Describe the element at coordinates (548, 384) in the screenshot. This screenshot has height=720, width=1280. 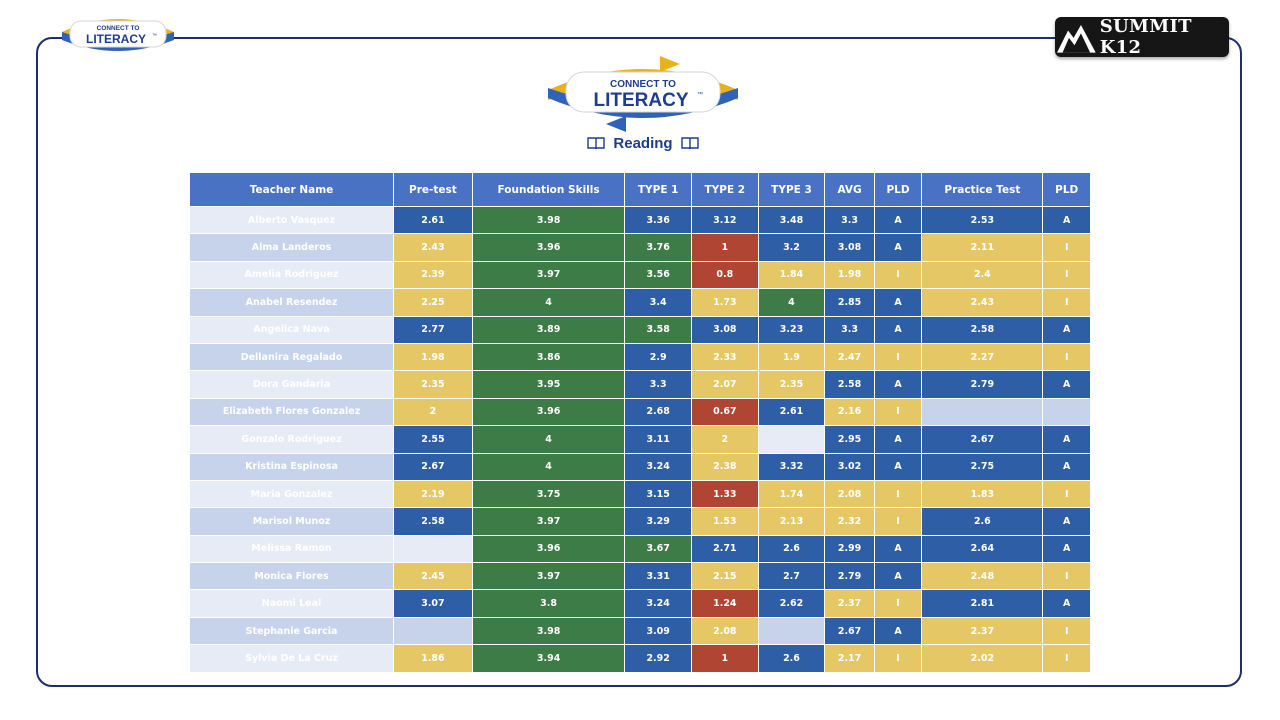
I see `foundation-skills-cell: 3.95` at that location.